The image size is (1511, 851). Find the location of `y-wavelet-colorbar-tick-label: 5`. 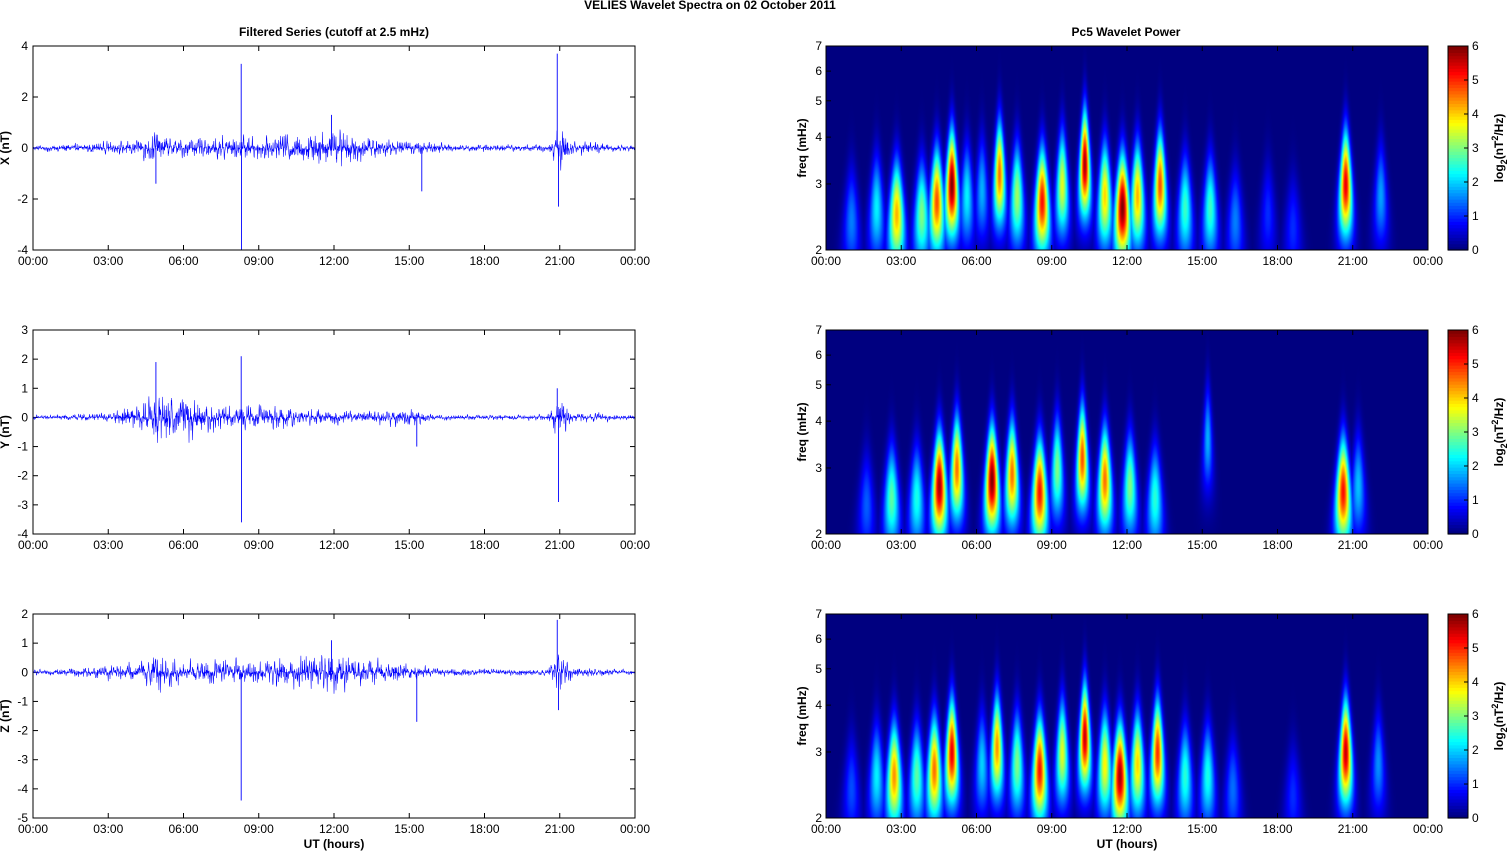

y-wavelet-colorbar-tick-label: 5 is located at coordinates (1475, 364).